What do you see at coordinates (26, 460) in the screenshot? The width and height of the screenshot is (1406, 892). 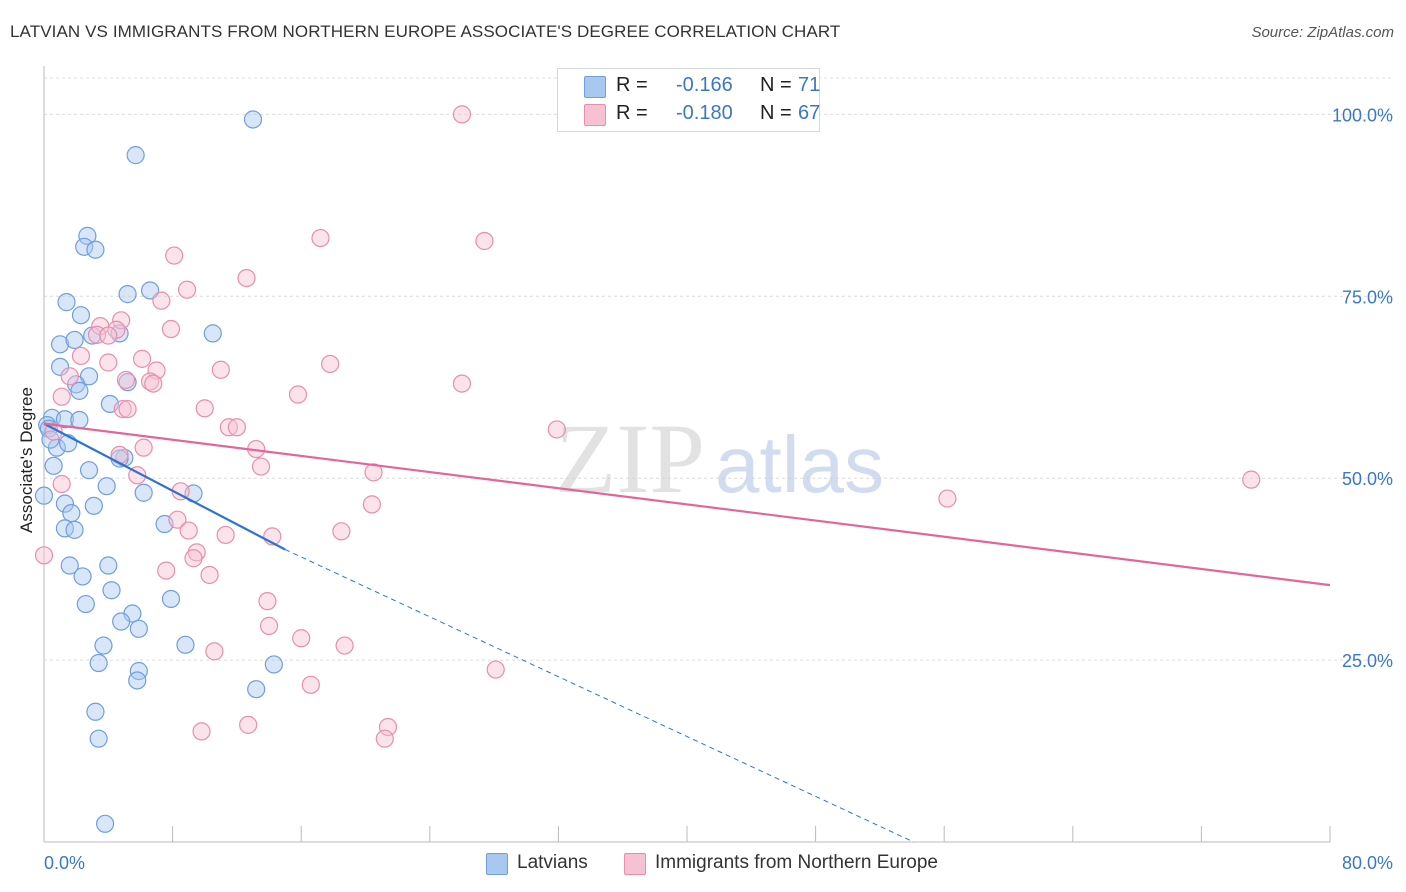 I see `y-axis-label: Associate's Degree` at bounding box center [26, 460].